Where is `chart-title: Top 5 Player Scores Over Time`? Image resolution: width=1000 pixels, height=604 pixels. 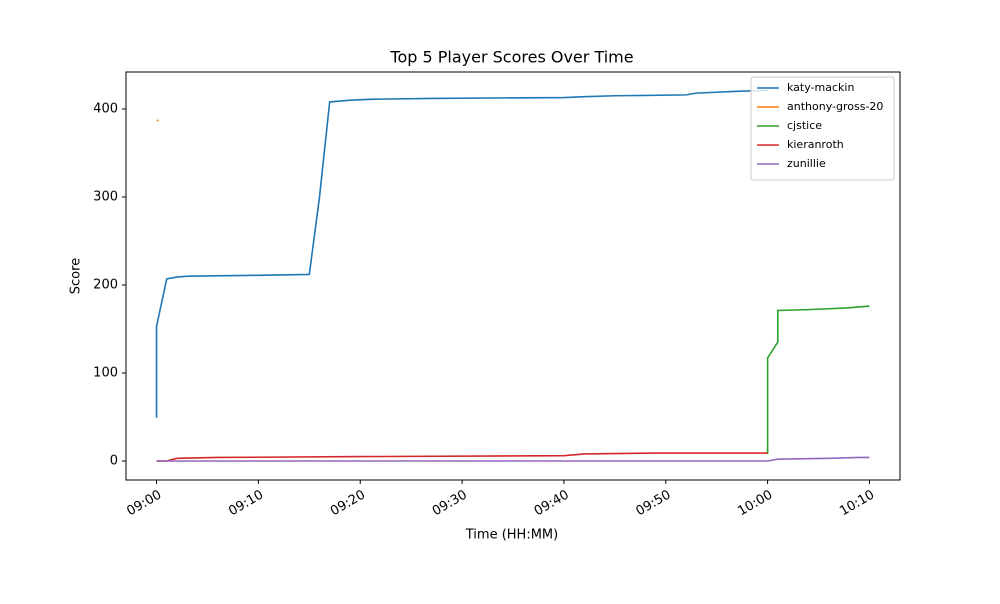
chart-title: Top 5 Player Scores Over Time is located at coordinates (511, 57).